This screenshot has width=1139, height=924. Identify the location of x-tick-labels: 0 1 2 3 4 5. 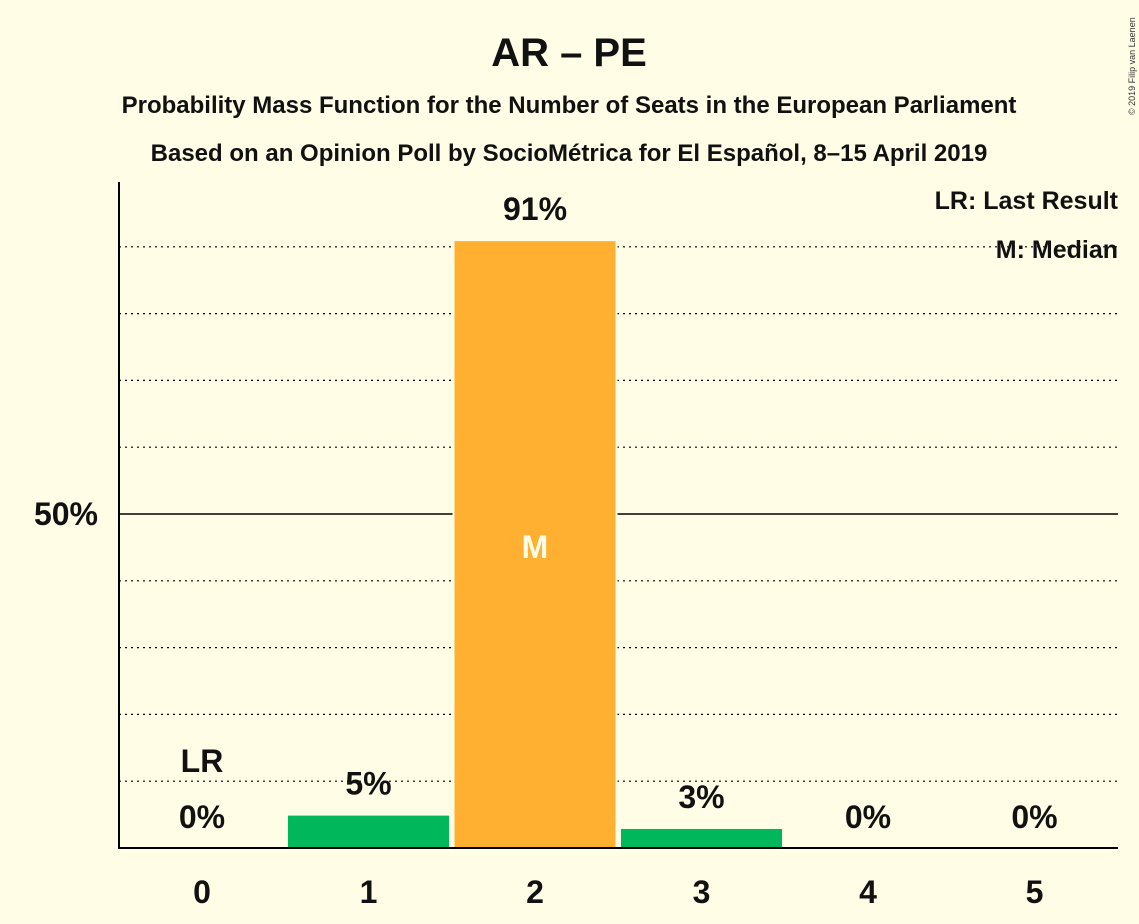
(618, 892).